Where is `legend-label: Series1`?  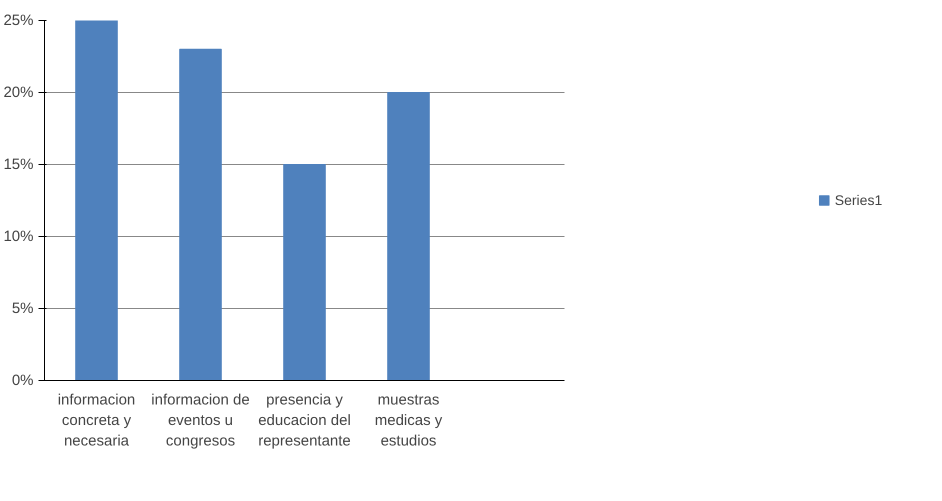
legend-label: Series1 is located at coordinates (858, 200).